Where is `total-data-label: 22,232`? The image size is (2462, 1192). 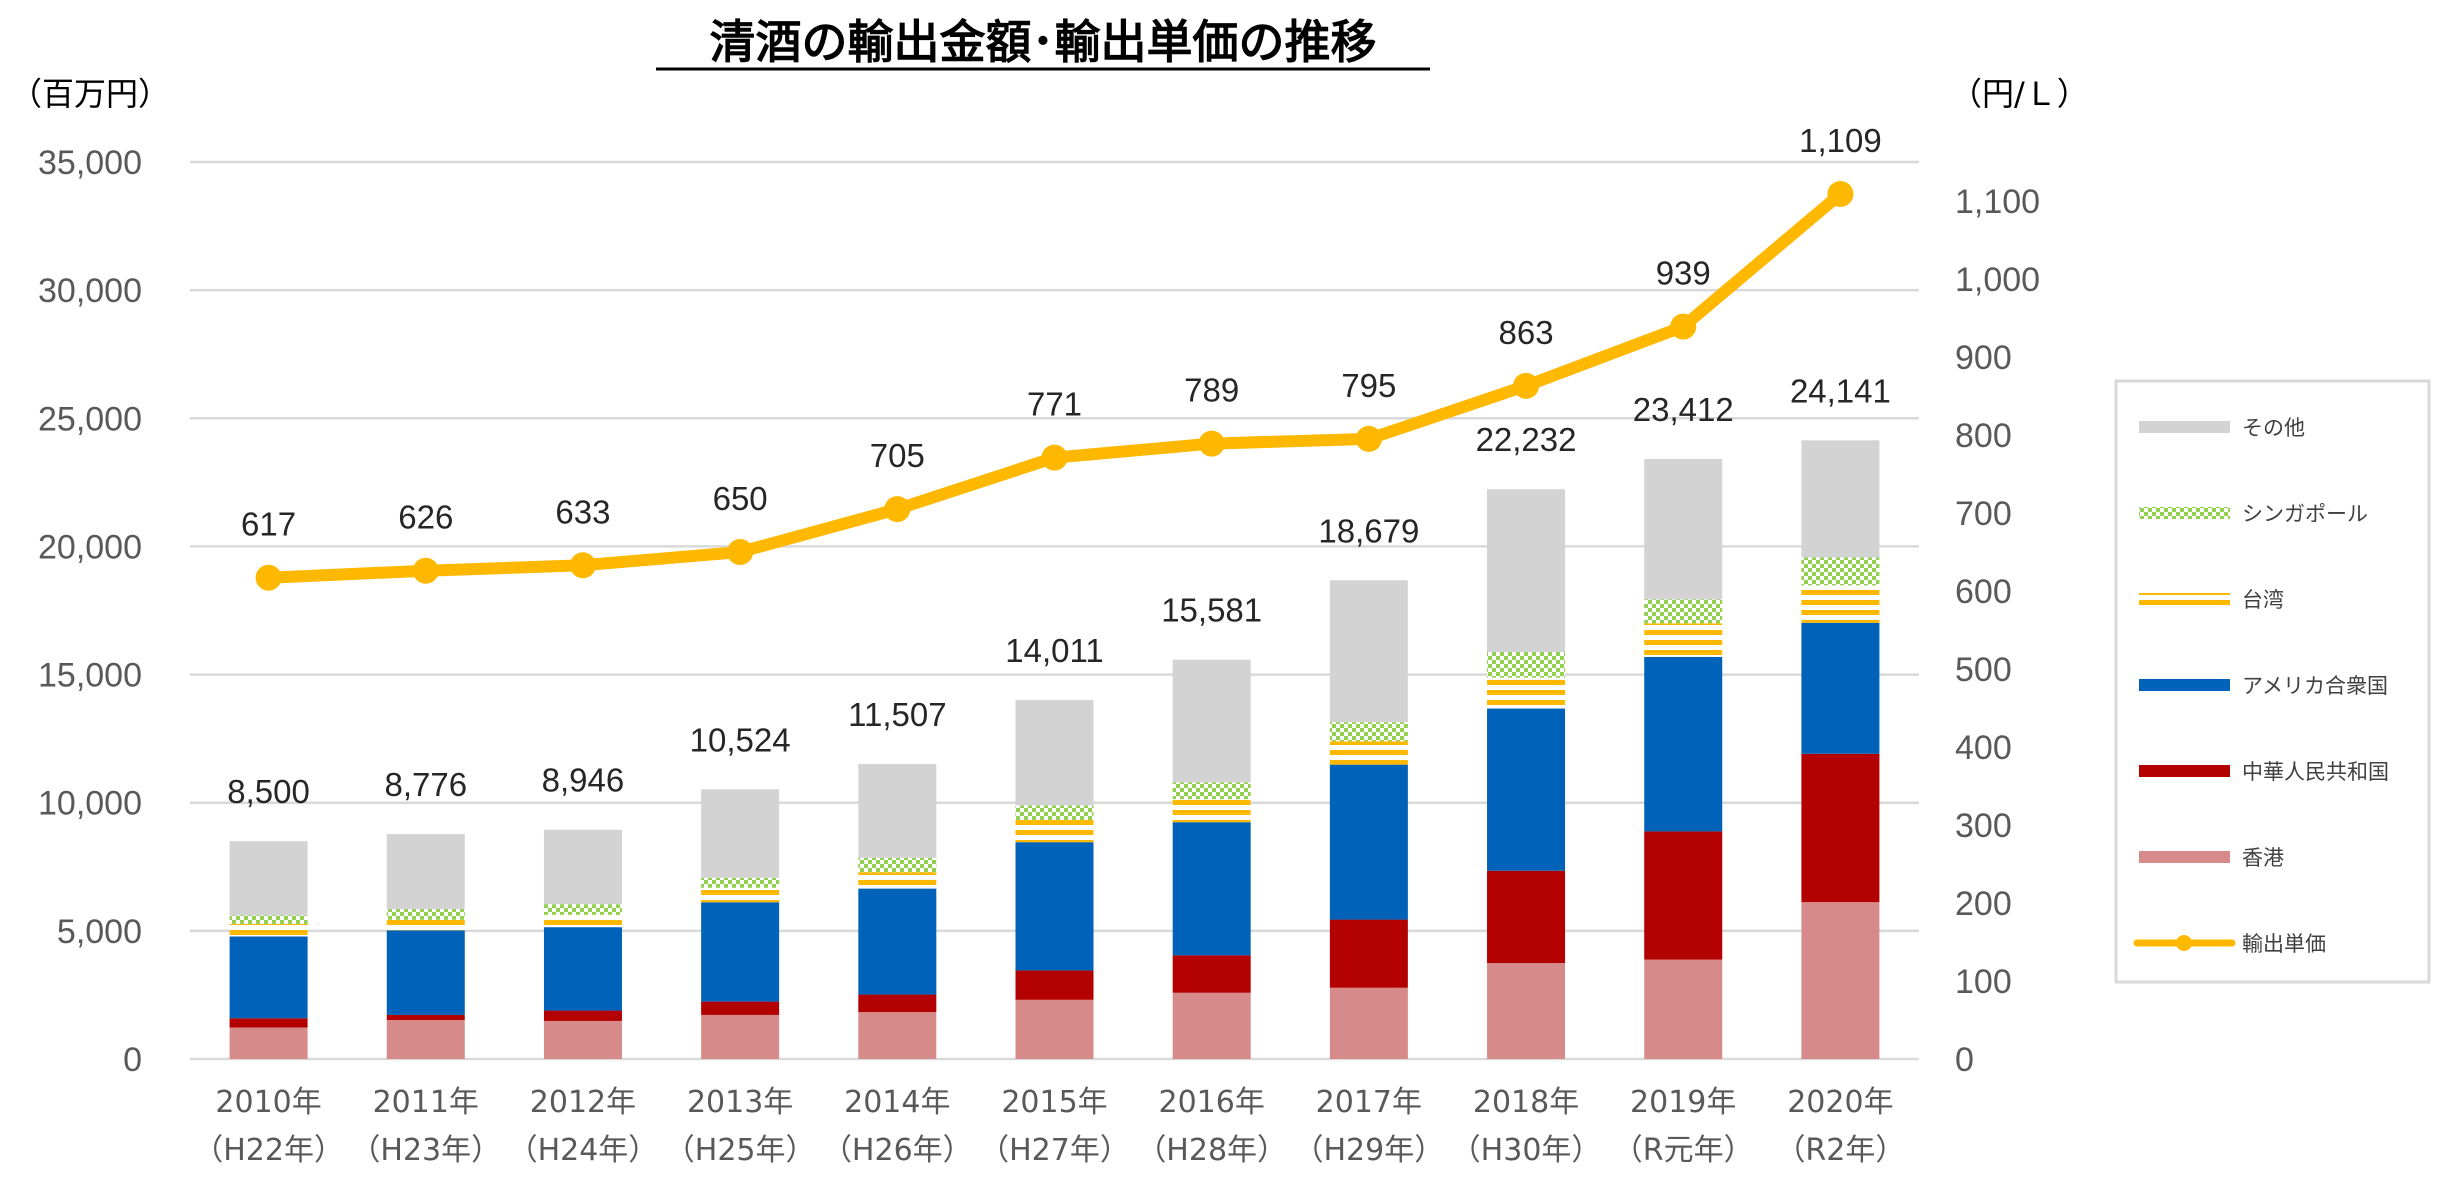
total-data-label: 22,232 is located at coordinates (1526, 439).